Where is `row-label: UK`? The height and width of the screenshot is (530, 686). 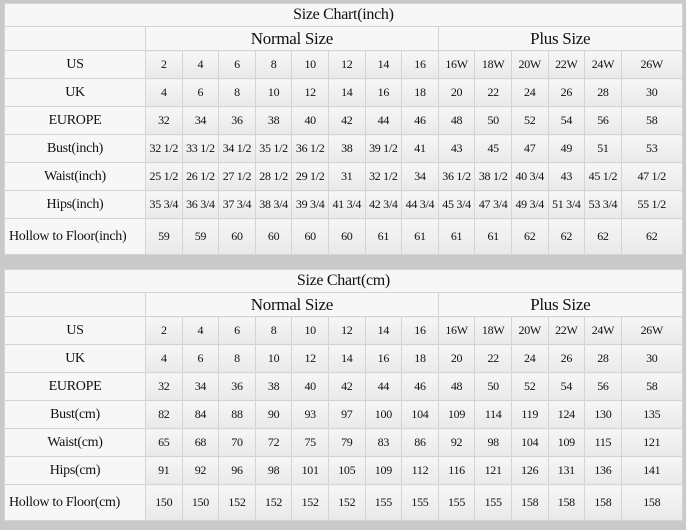 row-label: UK is located at coordinates (75, 92).